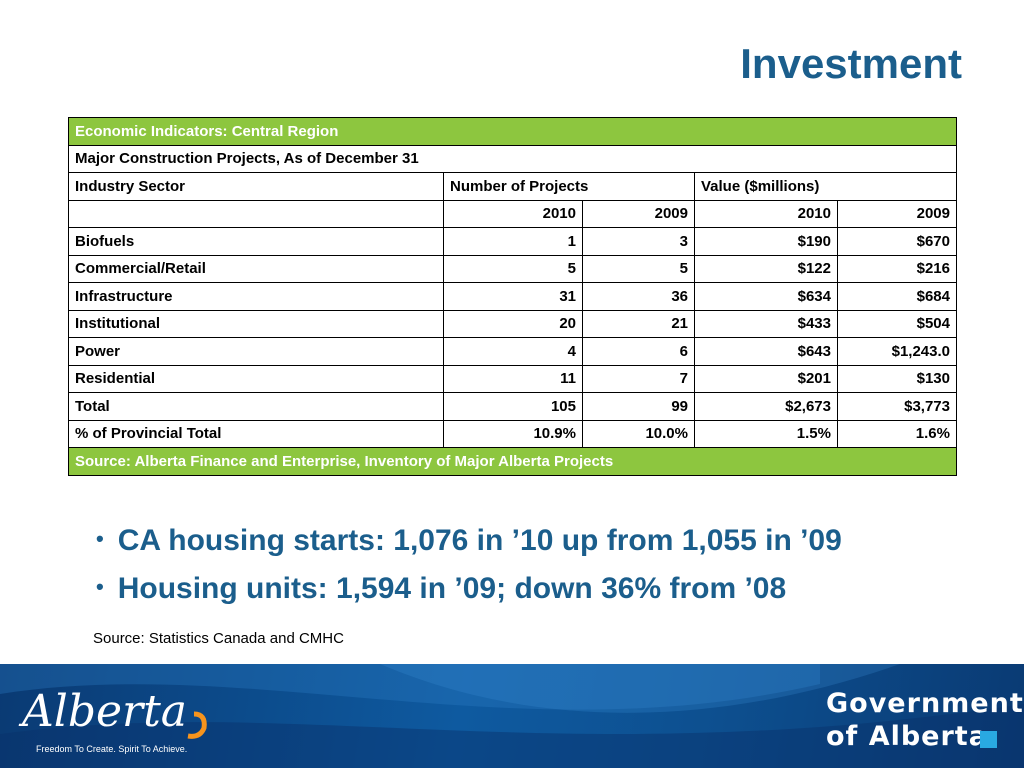 This screenshot has width=1024, height=768. Describe the element at coordinates (638, 296) in the screenshot. I see `row-projects-2009: 36` at that location.